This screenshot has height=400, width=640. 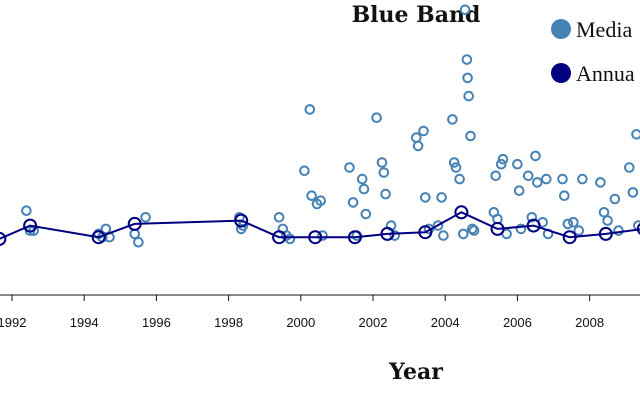 What do you see at coordinates (320, 312) in the screenshot?
I see `x-axis: 1992 1994 1996 1998 2000 2002 2004 2006 2008` at bounding box center [320, 312].